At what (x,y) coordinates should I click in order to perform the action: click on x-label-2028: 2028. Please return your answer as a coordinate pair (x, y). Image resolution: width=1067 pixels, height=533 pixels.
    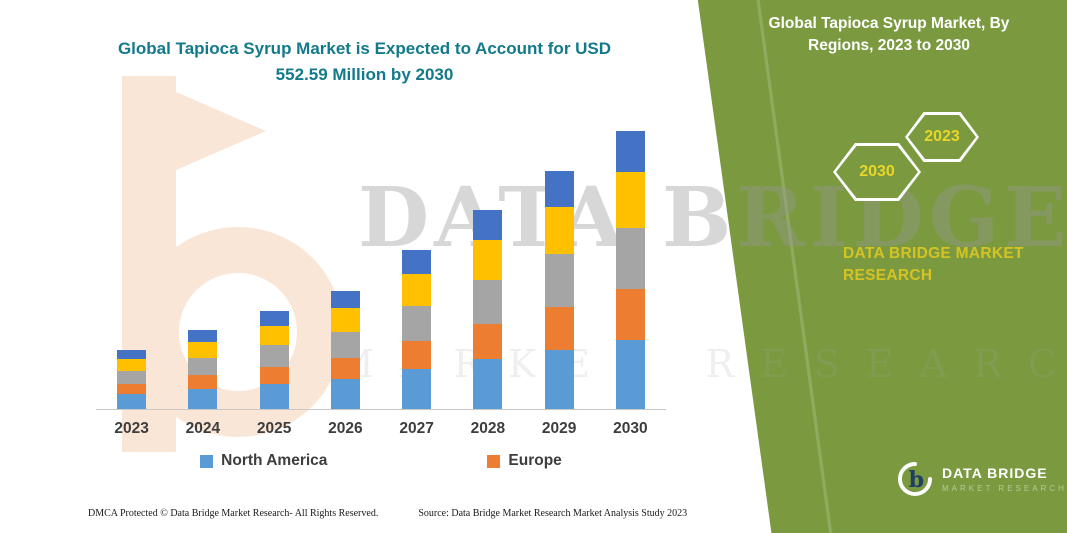
    Looking at the image, I should click on (488, 428).